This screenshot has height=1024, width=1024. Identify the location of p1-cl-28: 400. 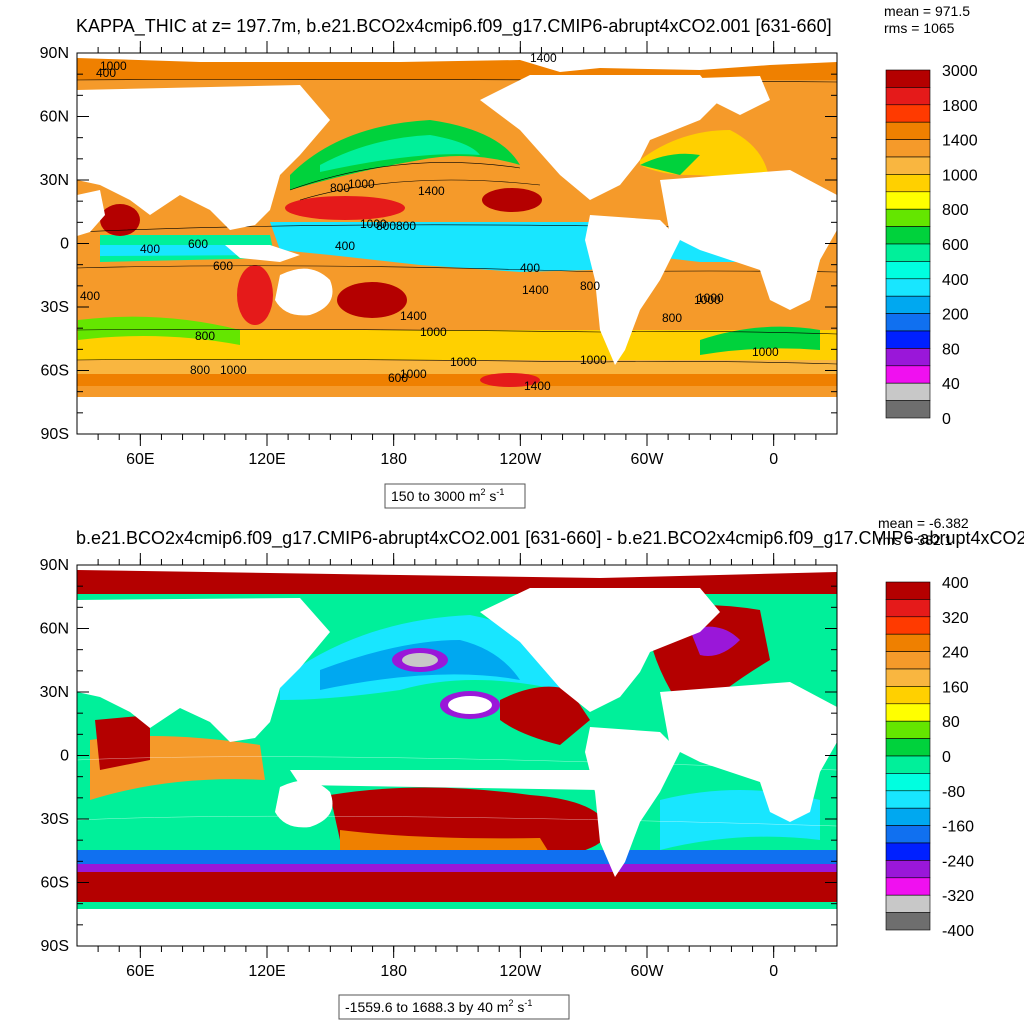
(90, 296).